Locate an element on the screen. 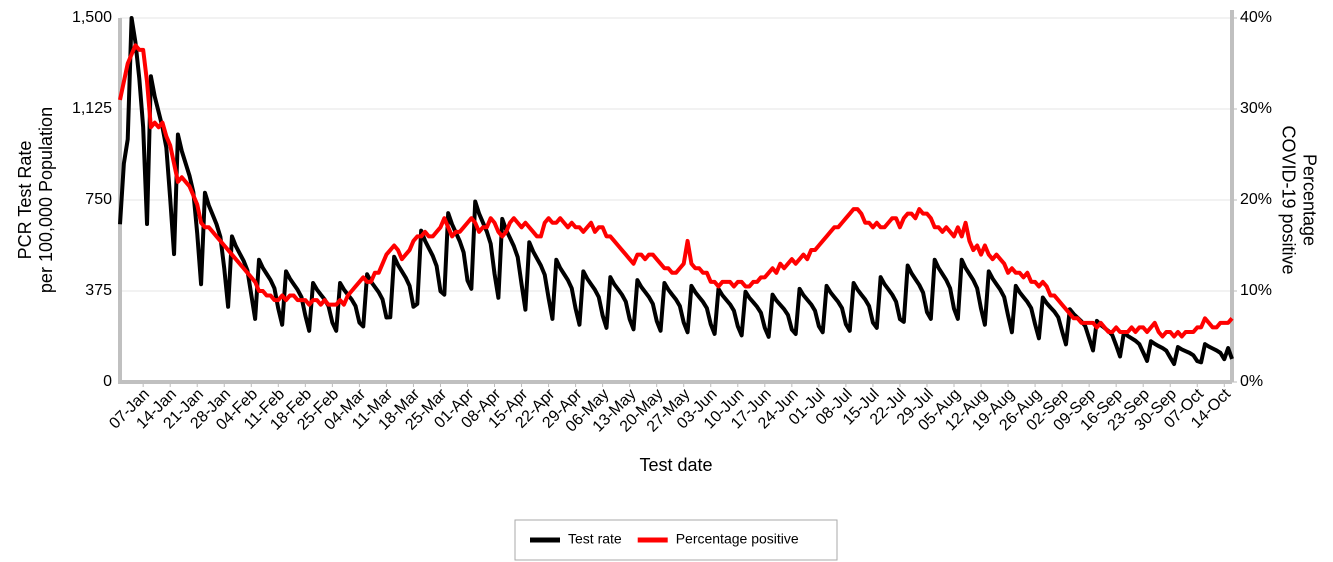  y-tick-label: 1,500 is located at coordinates (92, 17).